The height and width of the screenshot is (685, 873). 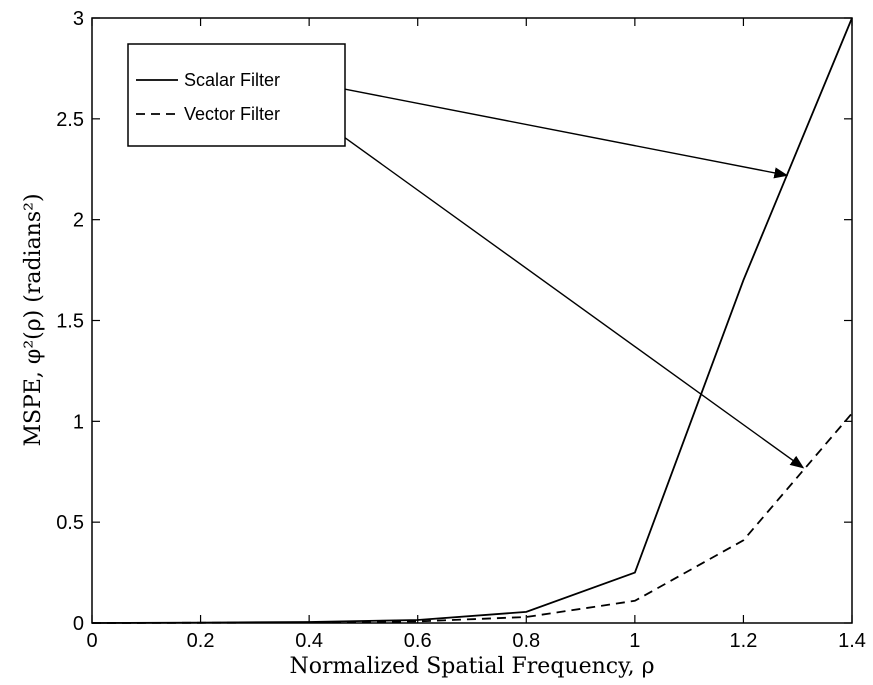 What do you see at coordinates (471, 666) in the screenshot?
I see `x-axis-title: Normalized Spatial Frequency, ρ` at bounding box center [471, 666].